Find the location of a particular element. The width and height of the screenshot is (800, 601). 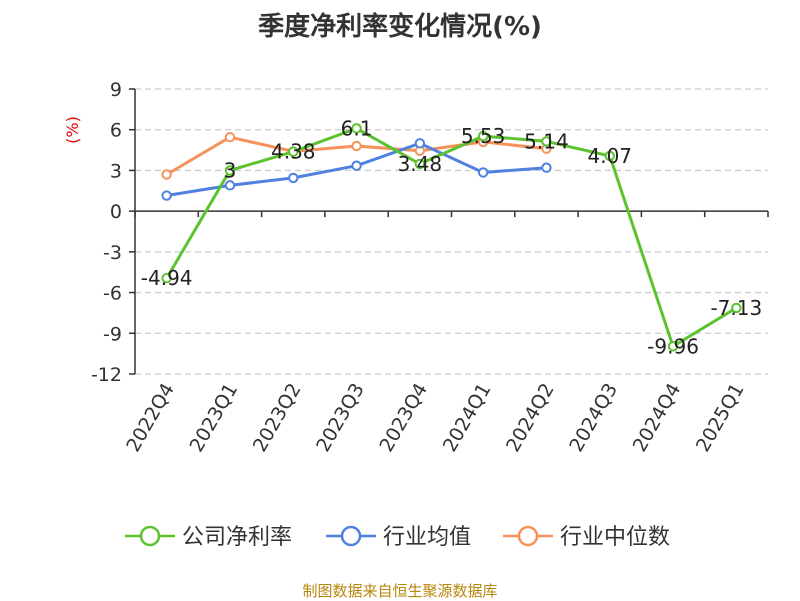

x-tick-label: 2024Q2 is located at coordinates (530, 418).